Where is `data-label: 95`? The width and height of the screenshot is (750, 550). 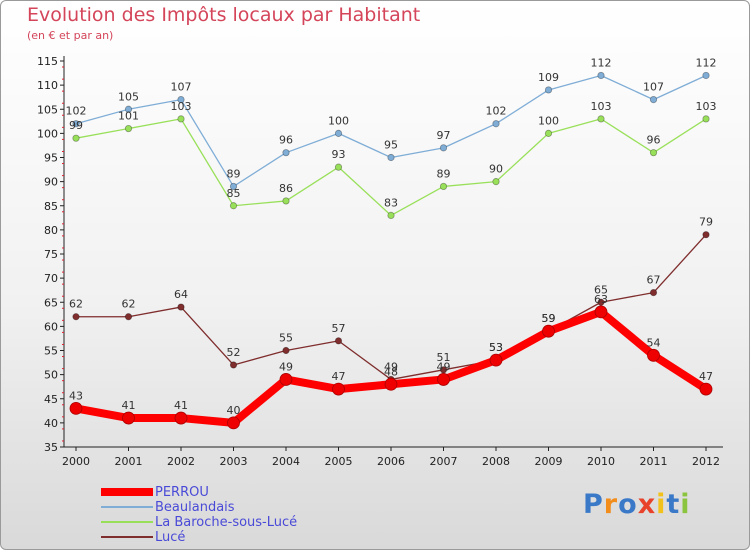
data-label: 95 is located at coordinates (391, 145).